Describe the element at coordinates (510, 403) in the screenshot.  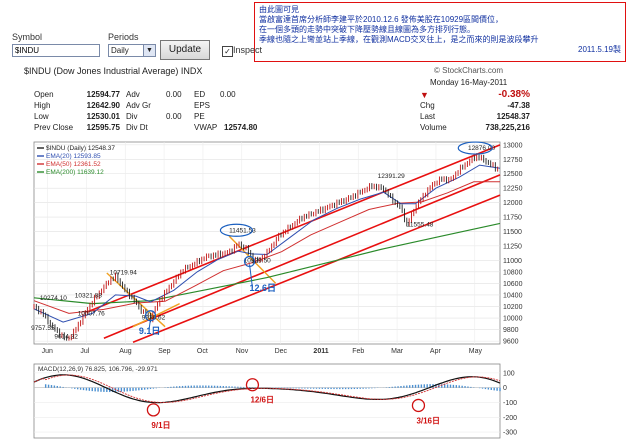
I see `macd-y-tick-2: -100` at that location.